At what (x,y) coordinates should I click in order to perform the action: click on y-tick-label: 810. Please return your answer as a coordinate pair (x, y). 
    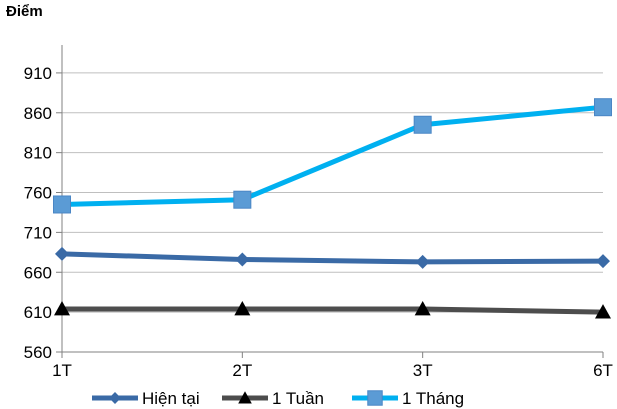
    Looking at the image, I should click on (38, 153).